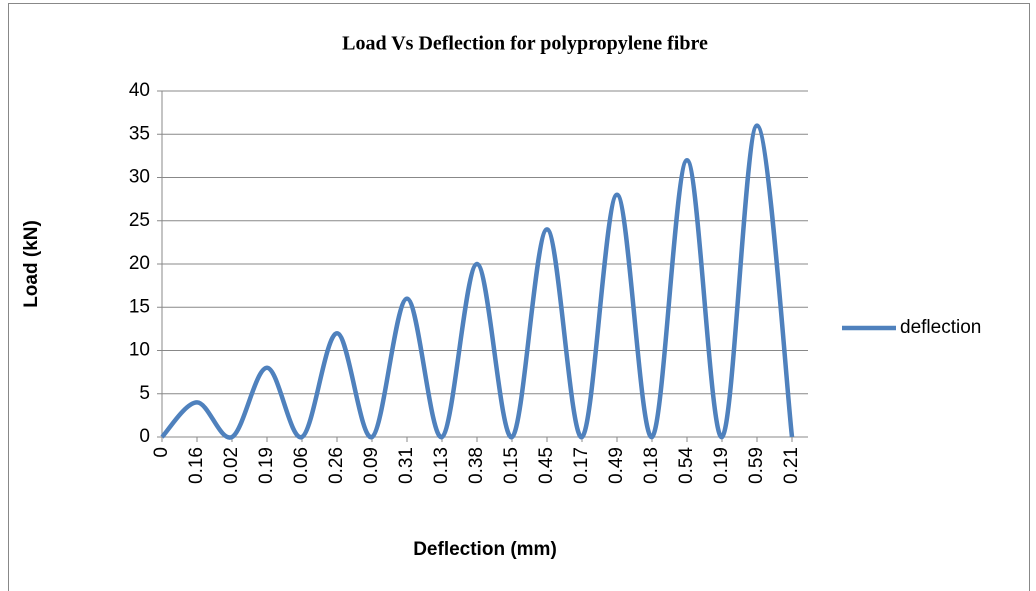 Image resolution: width=1036 pixels, height=591 pixels. Describe the element at coordinates (144, 393) in the screenshot. I see `y-tick-label: 5` at that location.